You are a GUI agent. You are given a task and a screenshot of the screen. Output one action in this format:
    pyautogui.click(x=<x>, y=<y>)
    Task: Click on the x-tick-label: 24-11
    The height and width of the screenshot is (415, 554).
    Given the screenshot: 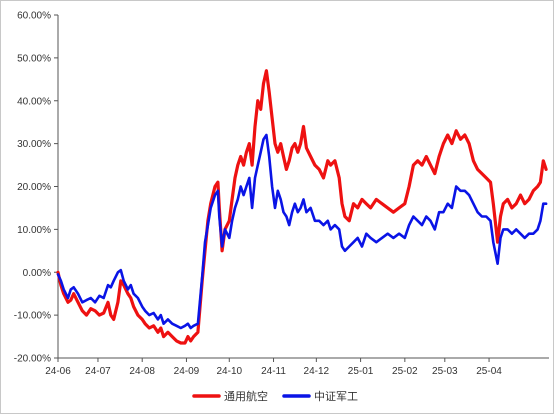 What is the action you would take?
    pyautogui.click(x=273, y=371)
    